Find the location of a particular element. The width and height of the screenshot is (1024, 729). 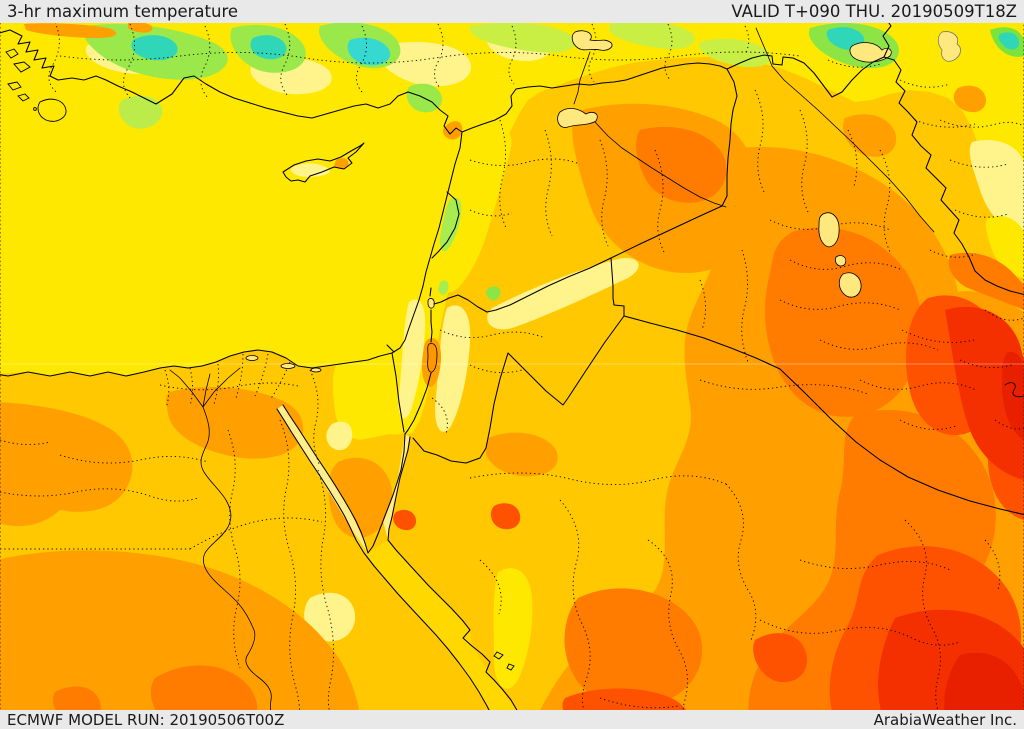

lake-tharthar is located at coordinates (829, 230).